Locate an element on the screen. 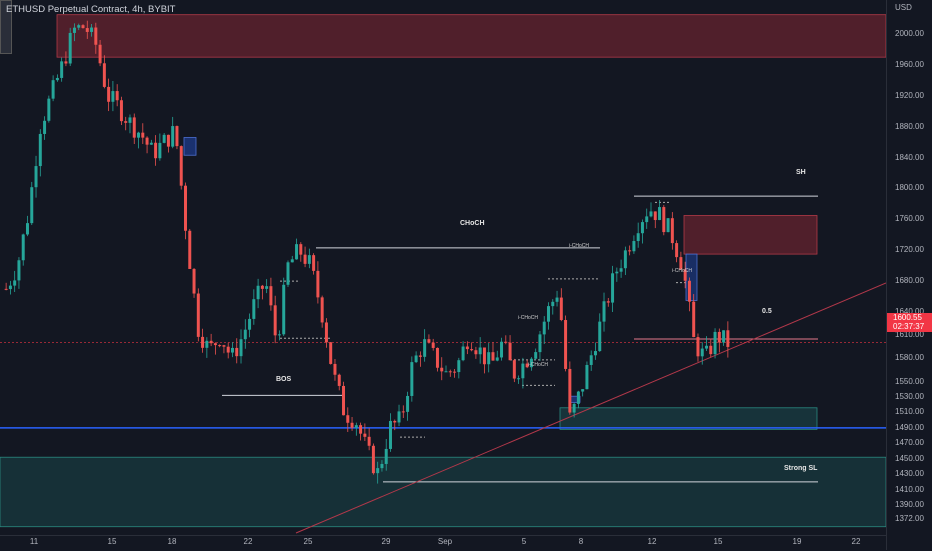  price-tick: 1372.00 is located at coordinates (909, 518).